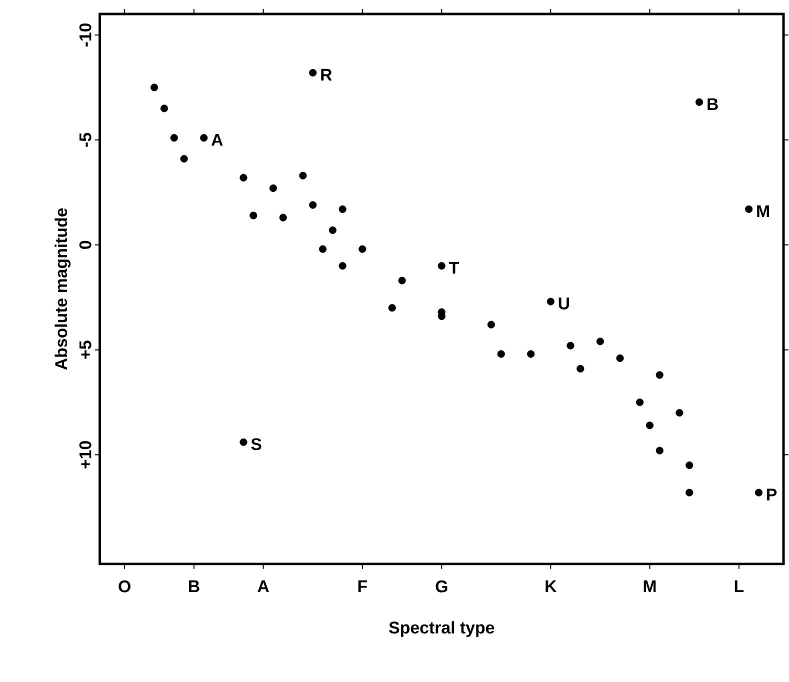  Describe the element at coordinates (772, 494) in the screenshot. I see `series-label: P` at that location.